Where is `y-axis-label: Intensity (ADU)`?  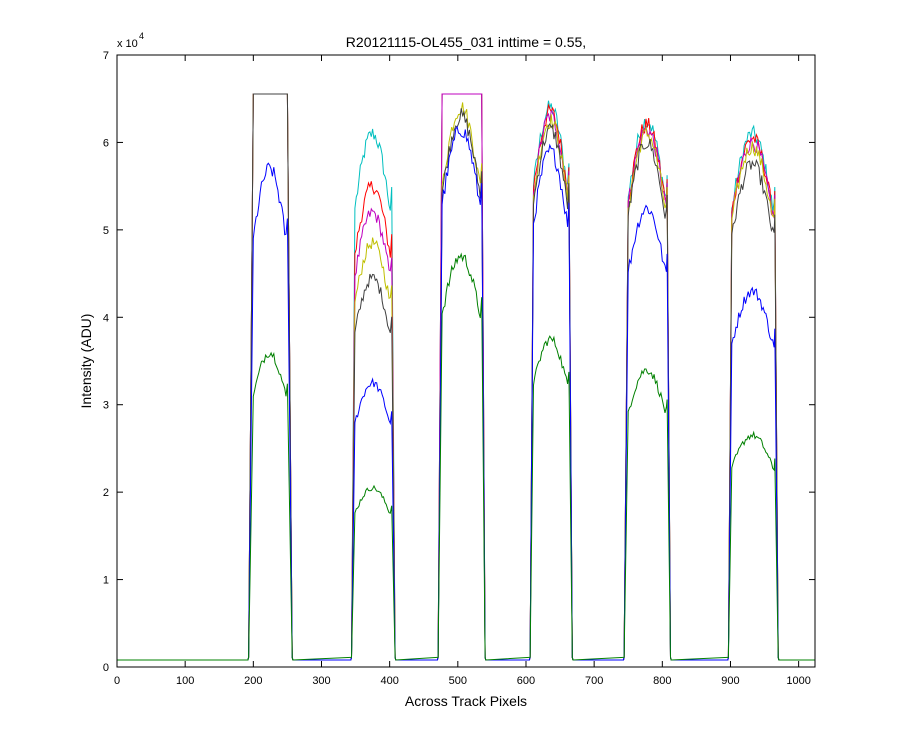 y-axis-label: Intensity (ADU) is located at coordinates (86, 361).